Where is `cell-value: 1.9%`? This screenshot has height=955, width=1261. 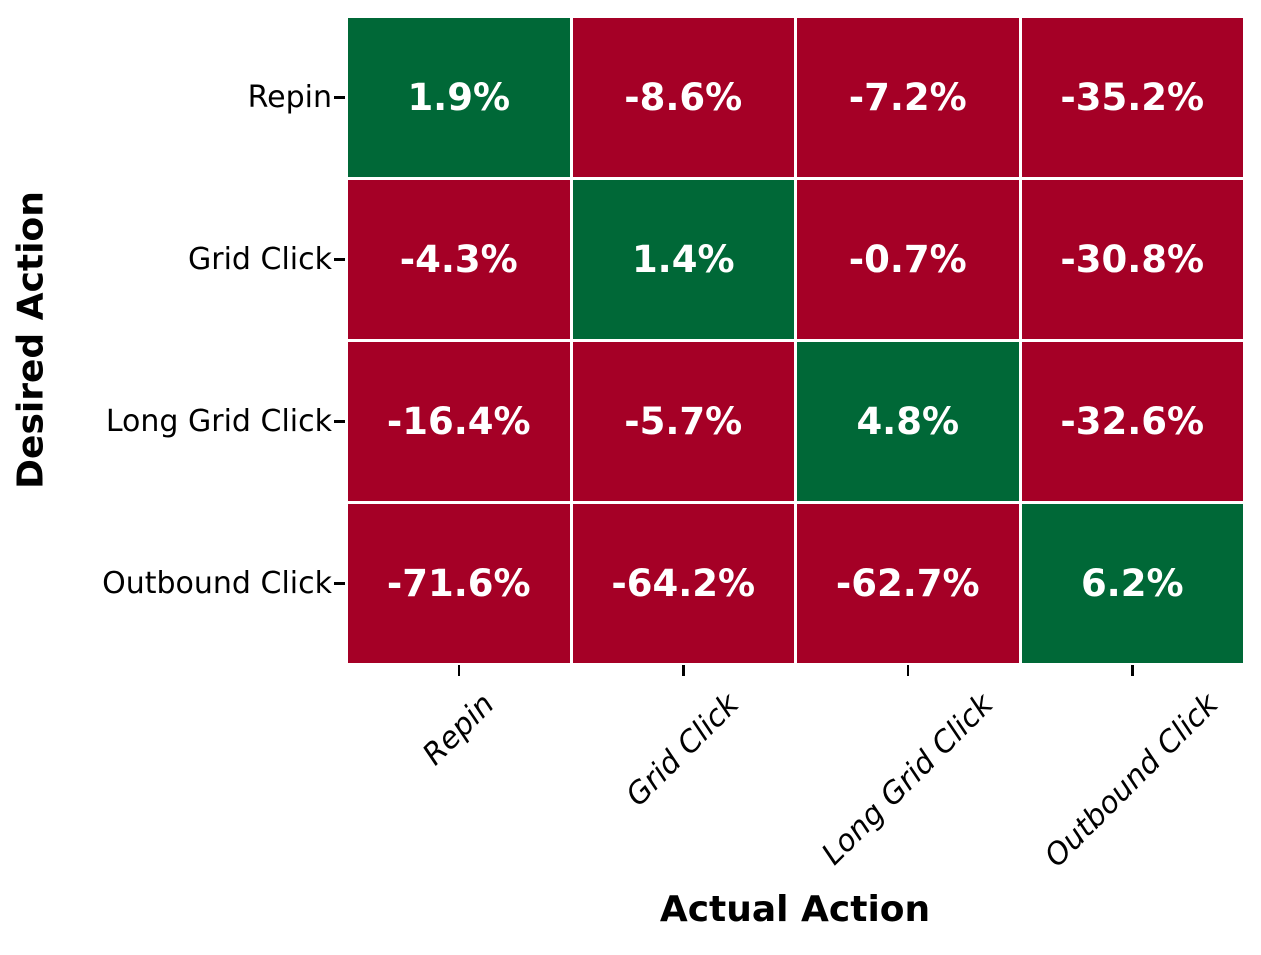 cell-value: 1.9% is located at coordinates (459, 97).